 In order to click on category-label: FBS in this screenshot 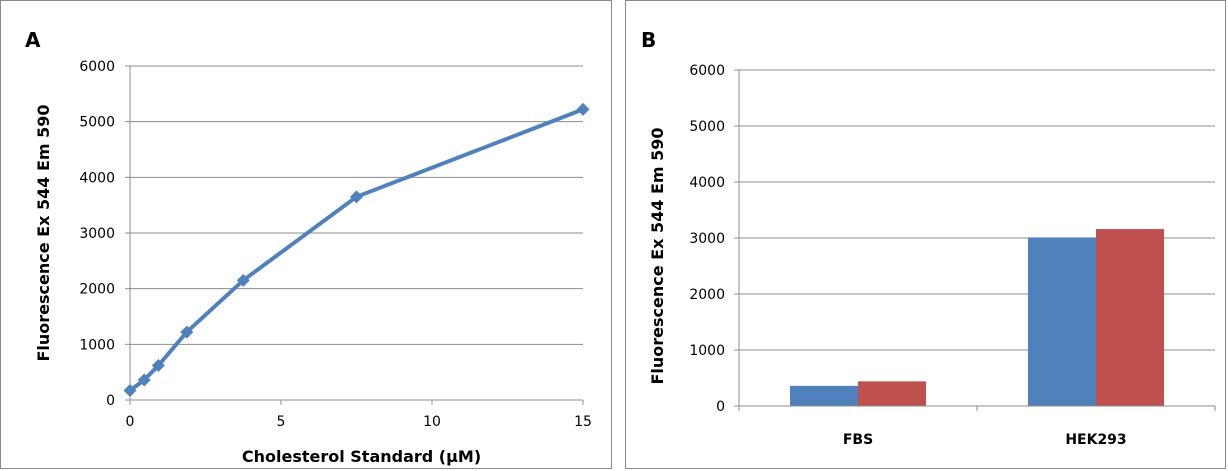, I will do `click(858, 440)`.